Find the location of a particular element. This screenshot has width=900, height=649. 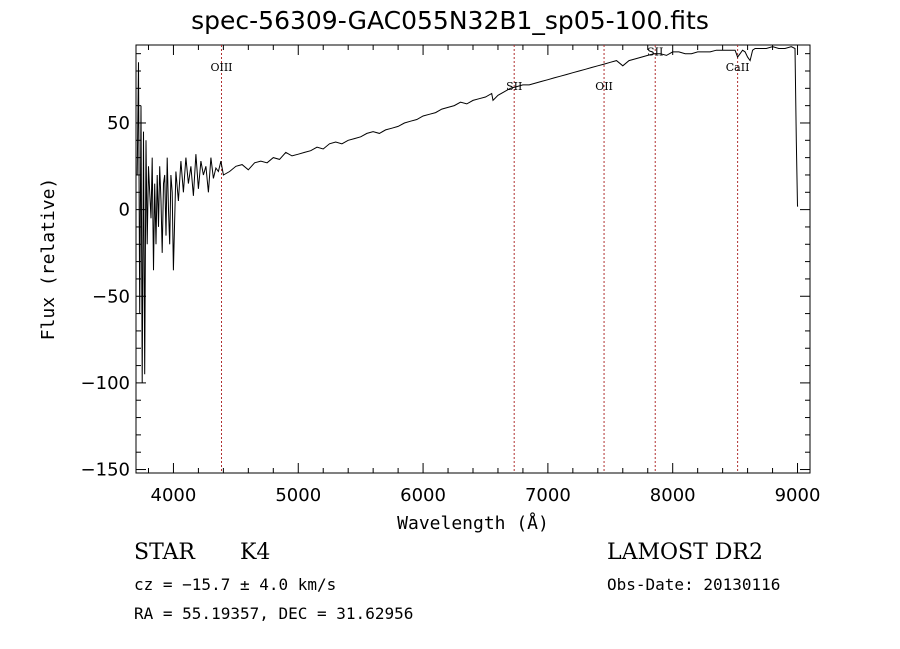

spectral-line-label: OIII is located at coordinates (221, 67).